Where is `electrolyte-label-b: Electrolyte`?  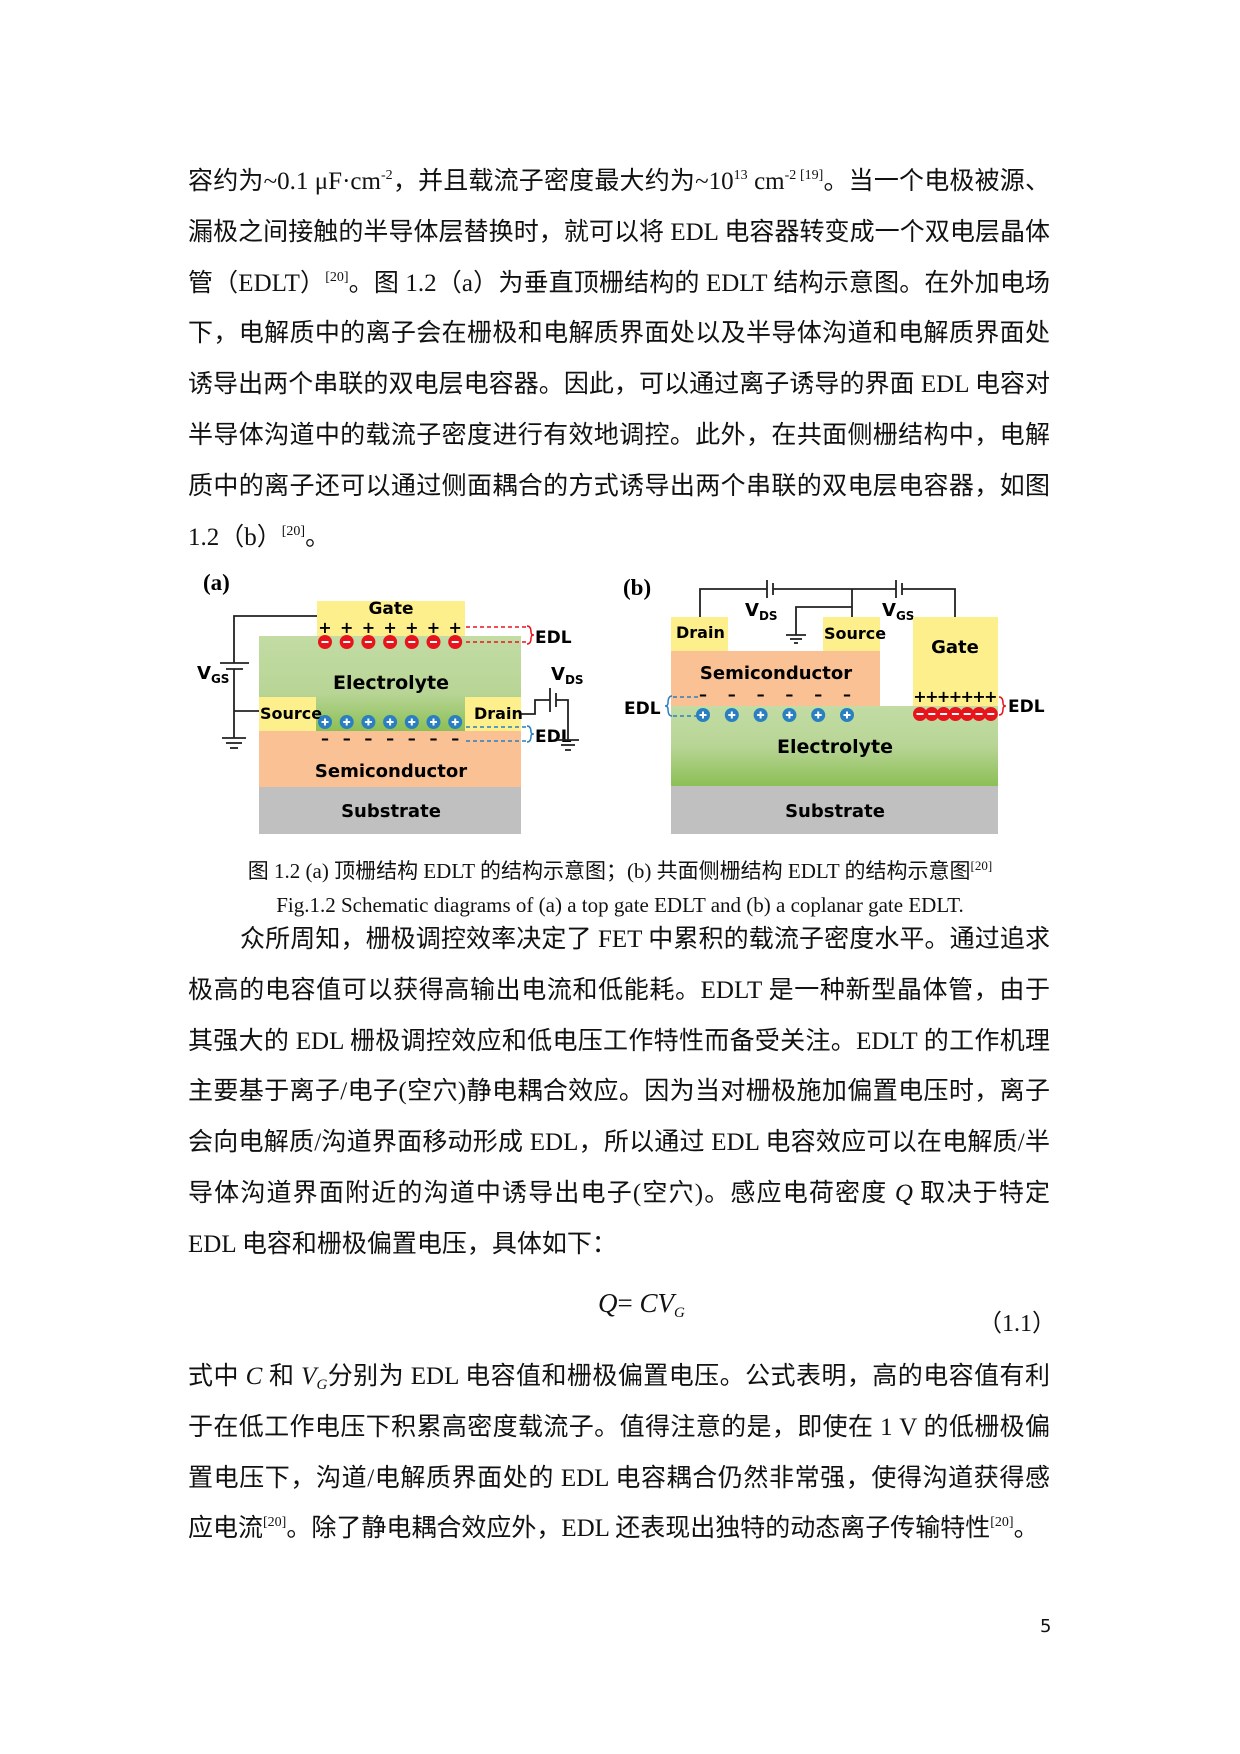
electrolyte-label-b: Electrolyte is located at coordinates (835, 747).